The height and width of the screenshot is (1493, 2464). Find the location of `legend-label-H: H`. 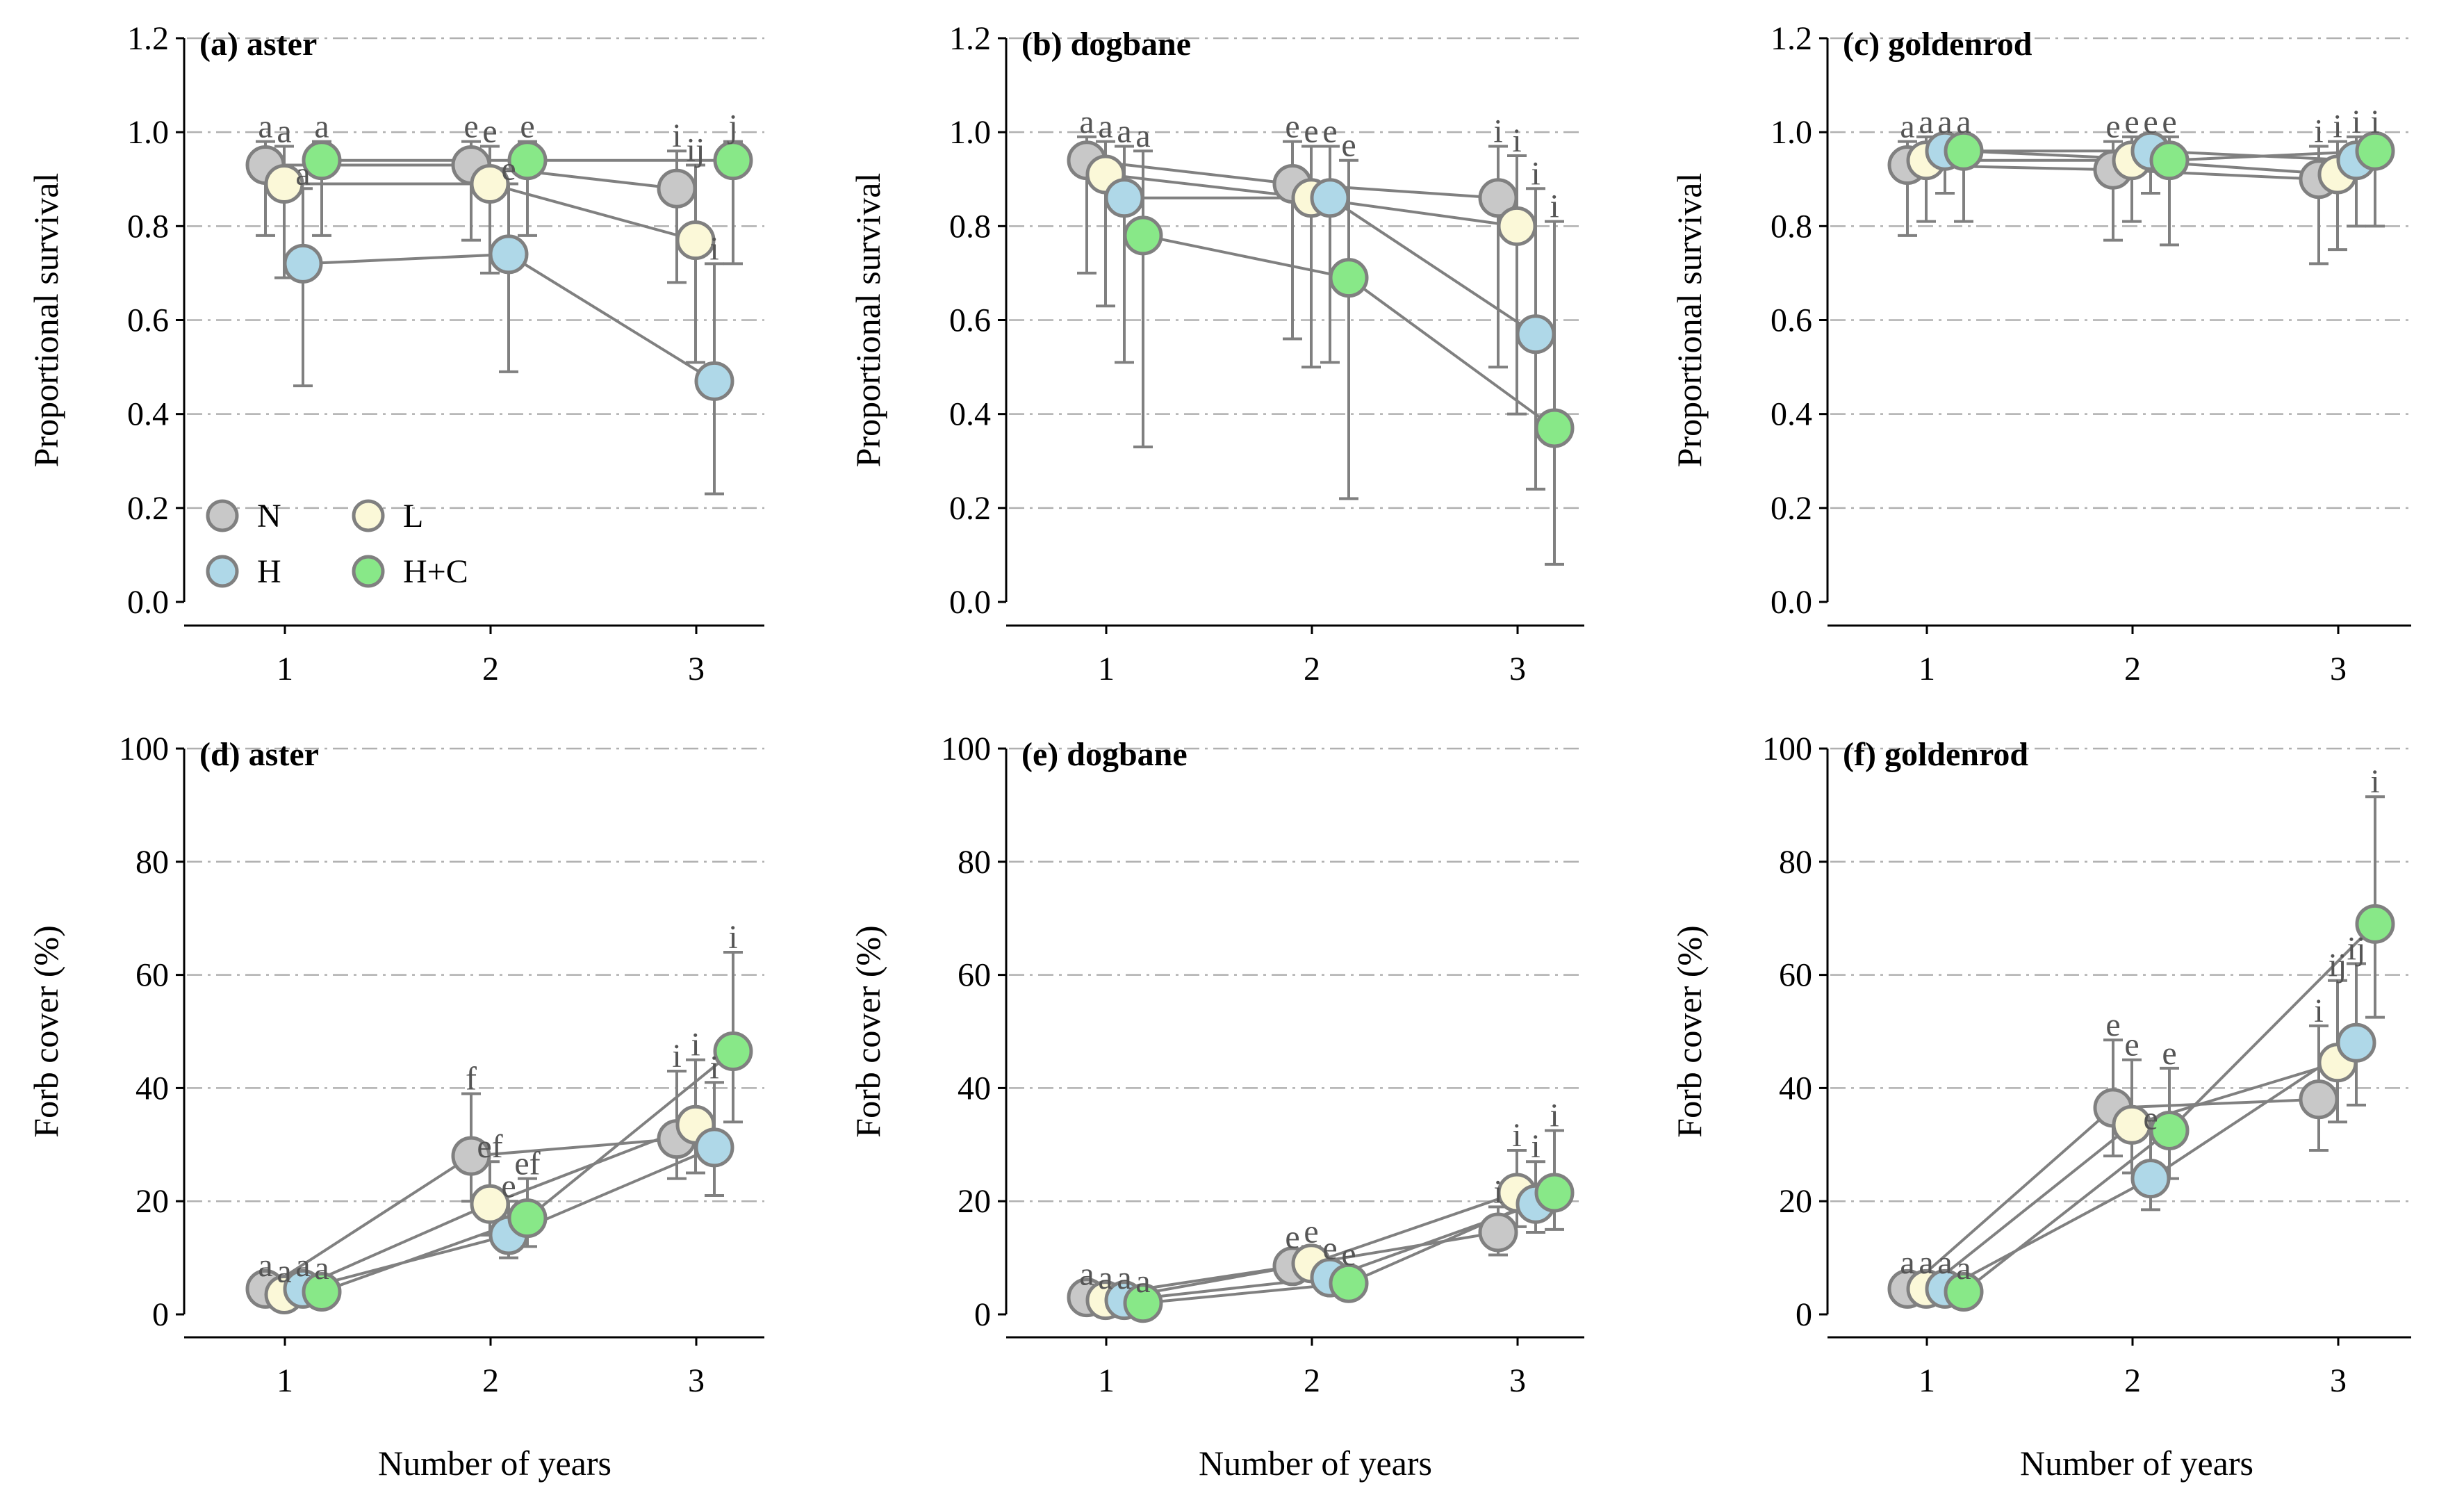

legend-label-H: H is located at coordinates (269, 571).